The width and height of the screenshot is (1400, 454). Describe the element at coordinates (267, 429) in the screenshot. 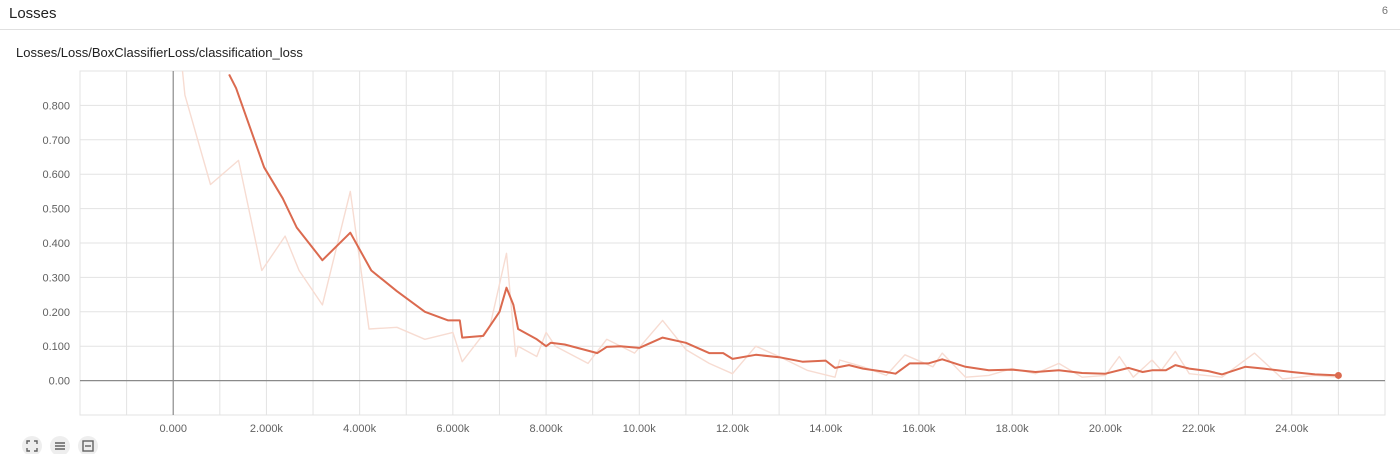

I see `x-tick-label: 2.000k` at that location.